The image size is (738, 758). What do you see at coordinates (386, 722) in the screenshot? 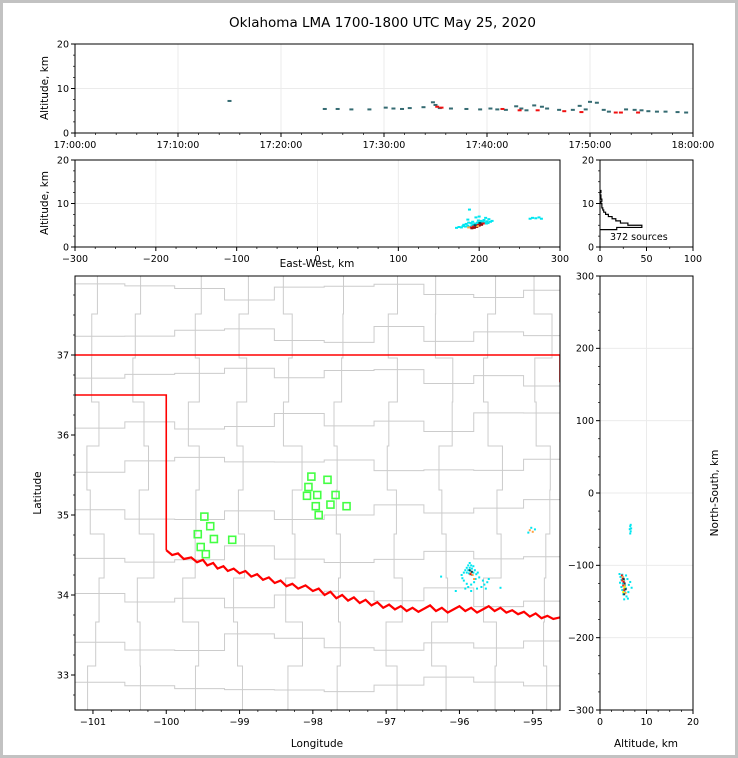
I see `x-tick-label: −97` at bounding box center [386, 722].